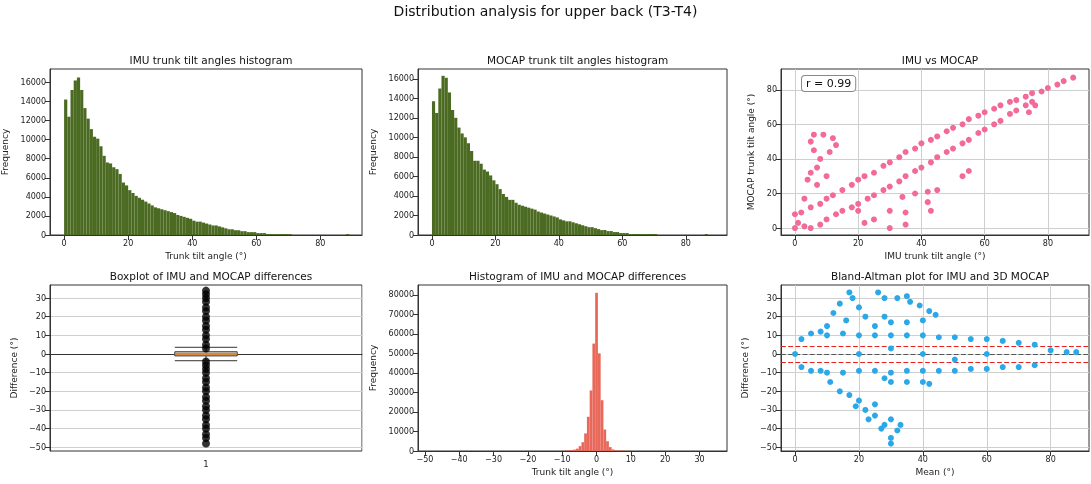 The width and height of the screenshot is (1091, 484). What do you see at coordinates (211, 59) in the screenshot?
I see `chart-title: IMU trunk tilt angles histogram` at bounding box center [211, 59].